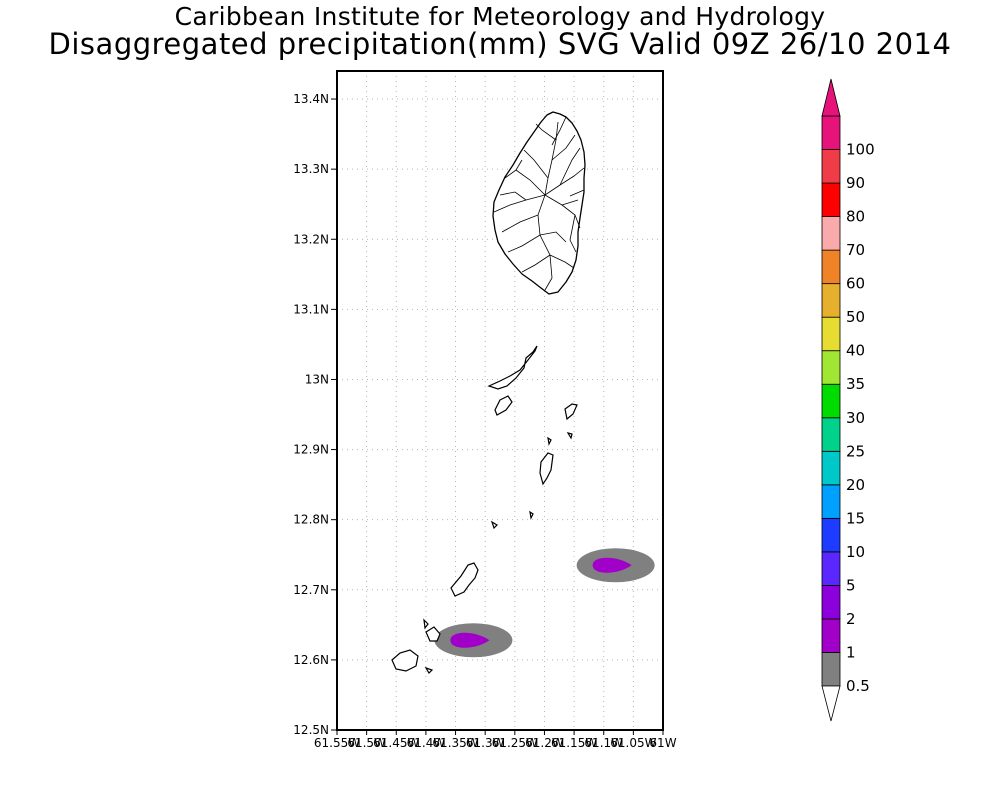 The width and height of the screenshot is (1000, 800). I want to click on lon-tick-label: 61.35W, so click(455, 743).